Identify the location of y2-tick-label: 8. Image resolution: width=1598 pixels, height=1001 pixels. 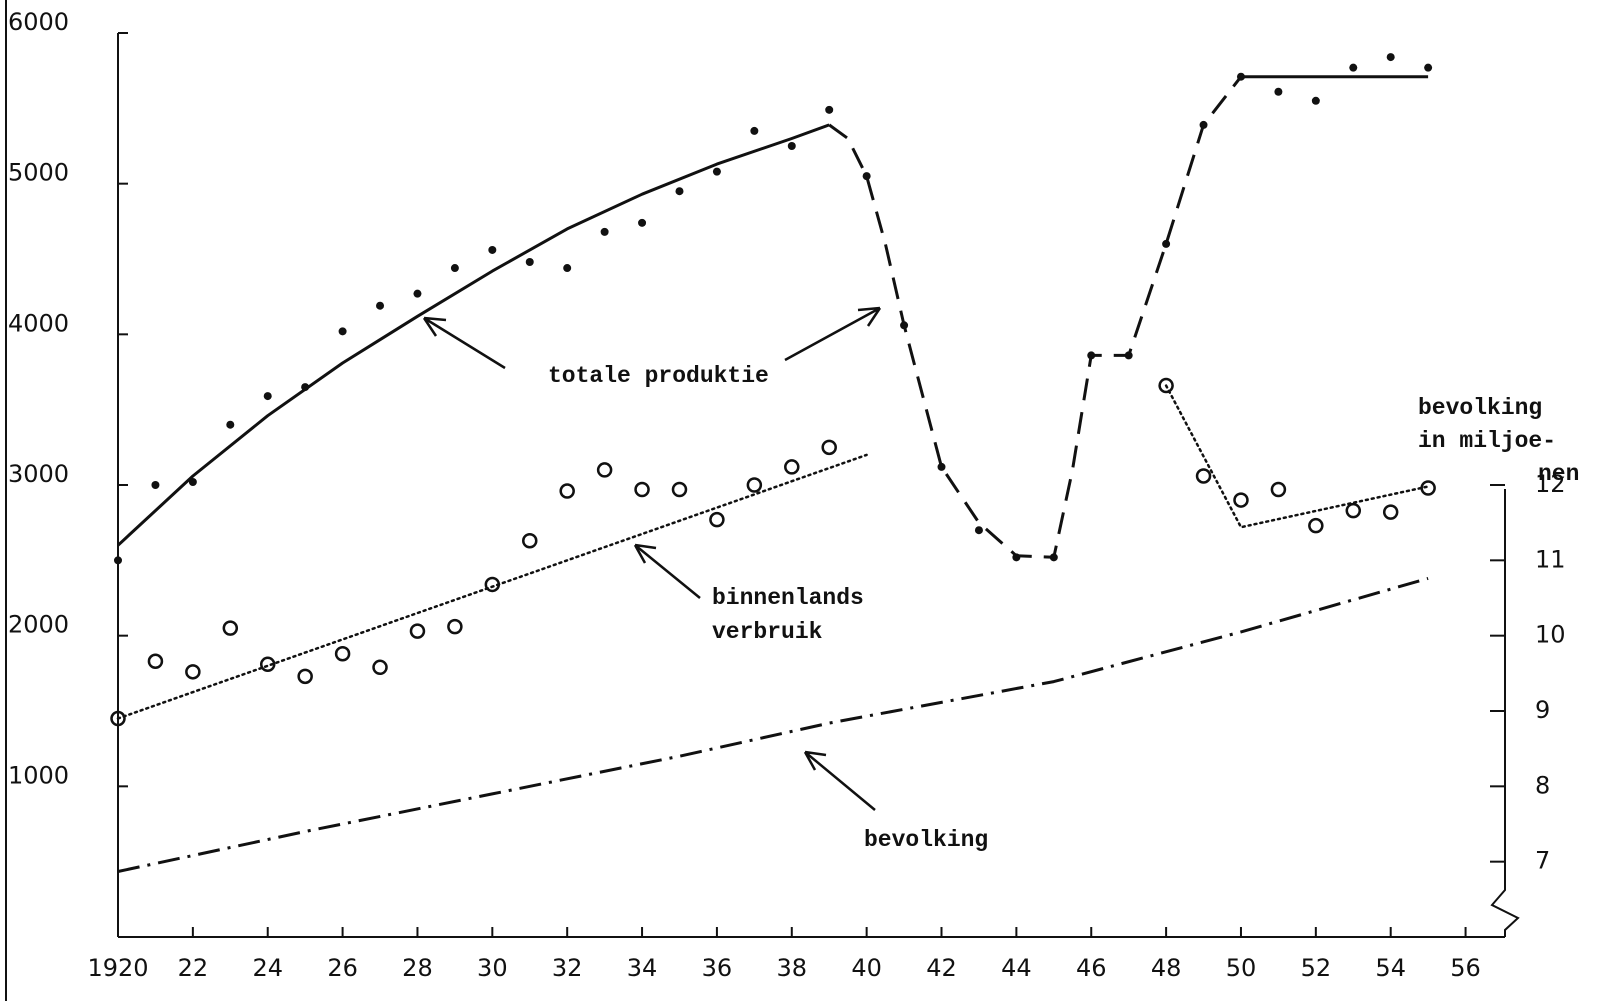
(1542, 785).